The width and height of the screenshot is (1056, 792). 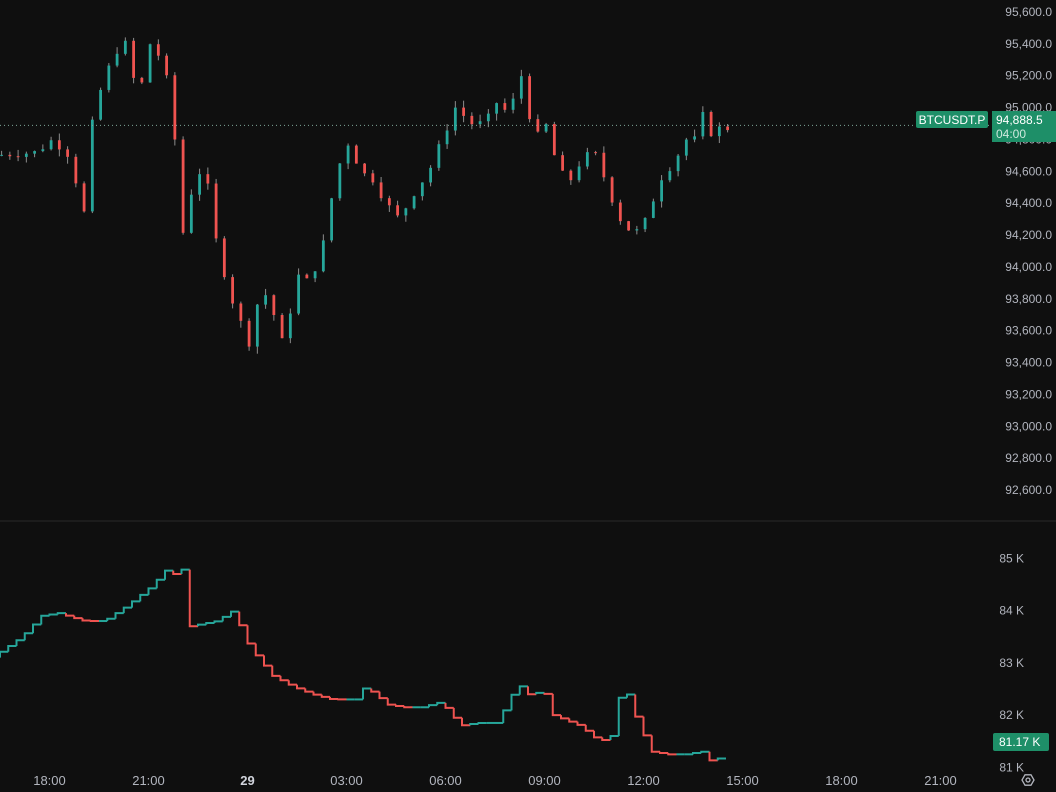 I want to click on price-tick-label: 93,400.0, so click(x=1028, y=363).